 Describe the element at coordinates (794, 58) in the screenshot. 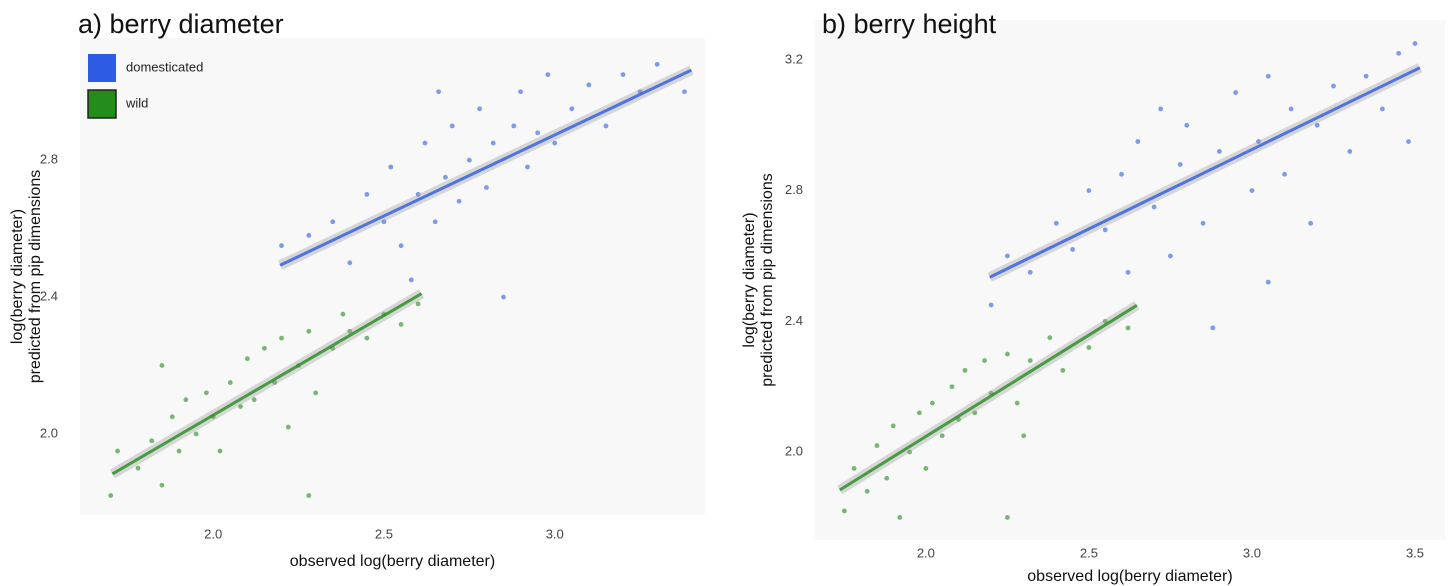

I see `y-tick-label: 3.2` at that location.